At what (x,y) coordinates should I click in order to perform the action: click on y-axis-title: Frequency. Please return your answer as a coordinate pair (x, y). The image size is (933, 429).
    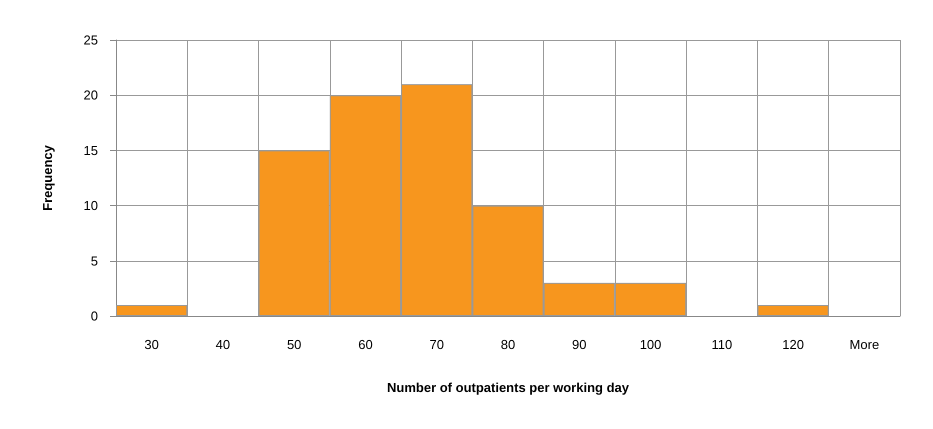
    Looking at the image, I should click on (47, 177).